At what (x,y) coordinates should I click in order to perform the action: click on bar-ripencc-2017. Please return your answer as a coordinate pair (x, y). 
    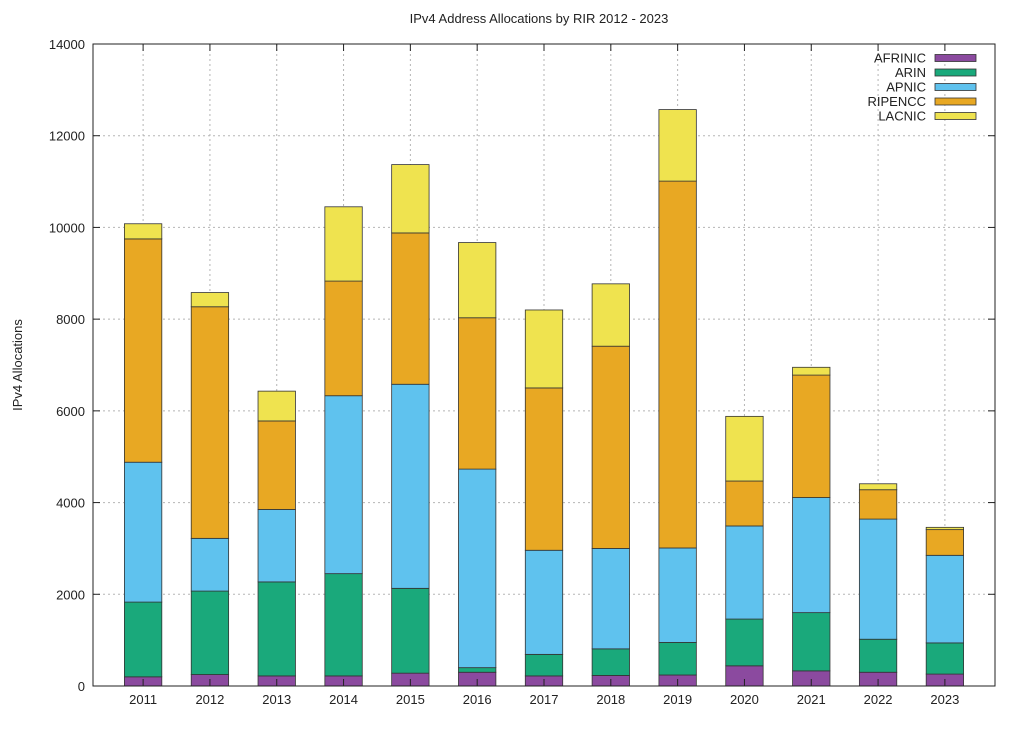
    Looking at the image, I should click on (544, 469).